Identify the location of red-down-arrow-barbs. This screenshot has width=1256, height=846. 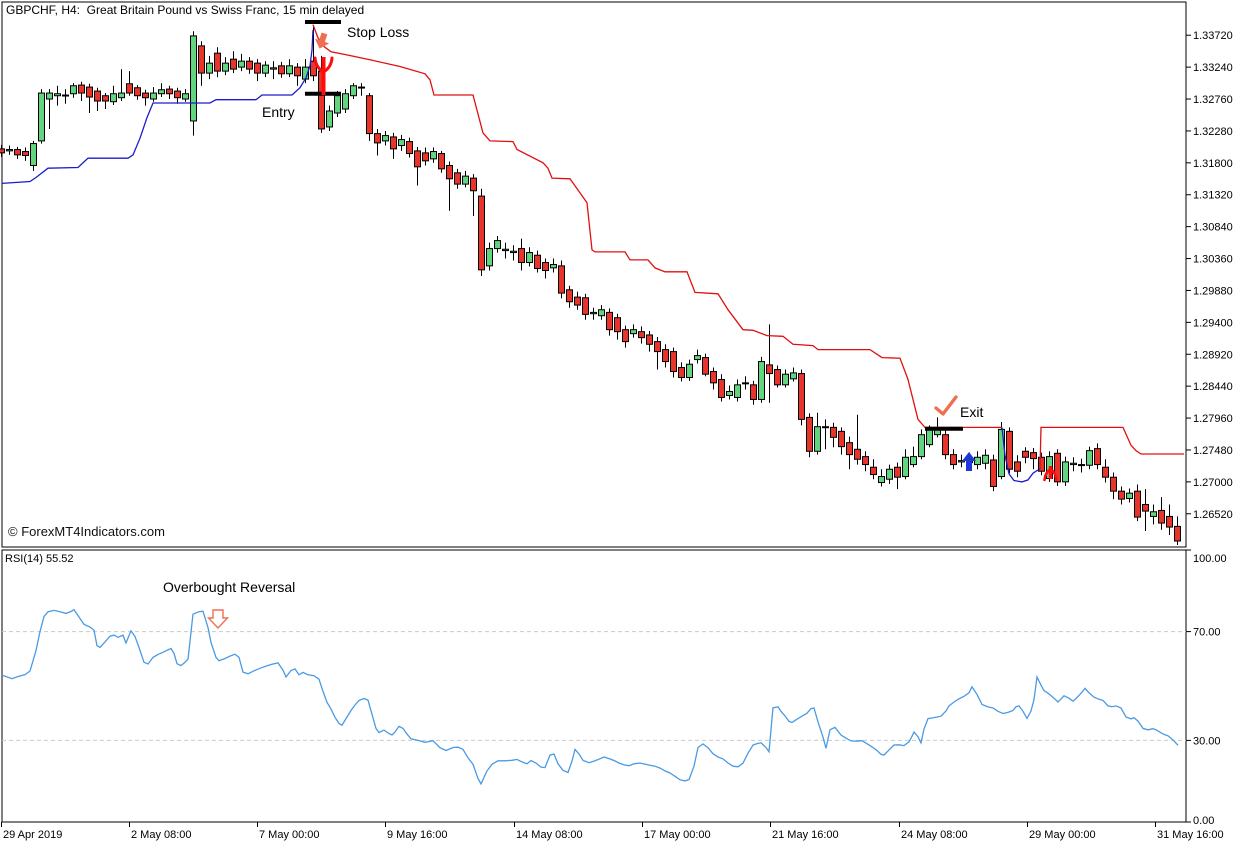
(1050, 474).